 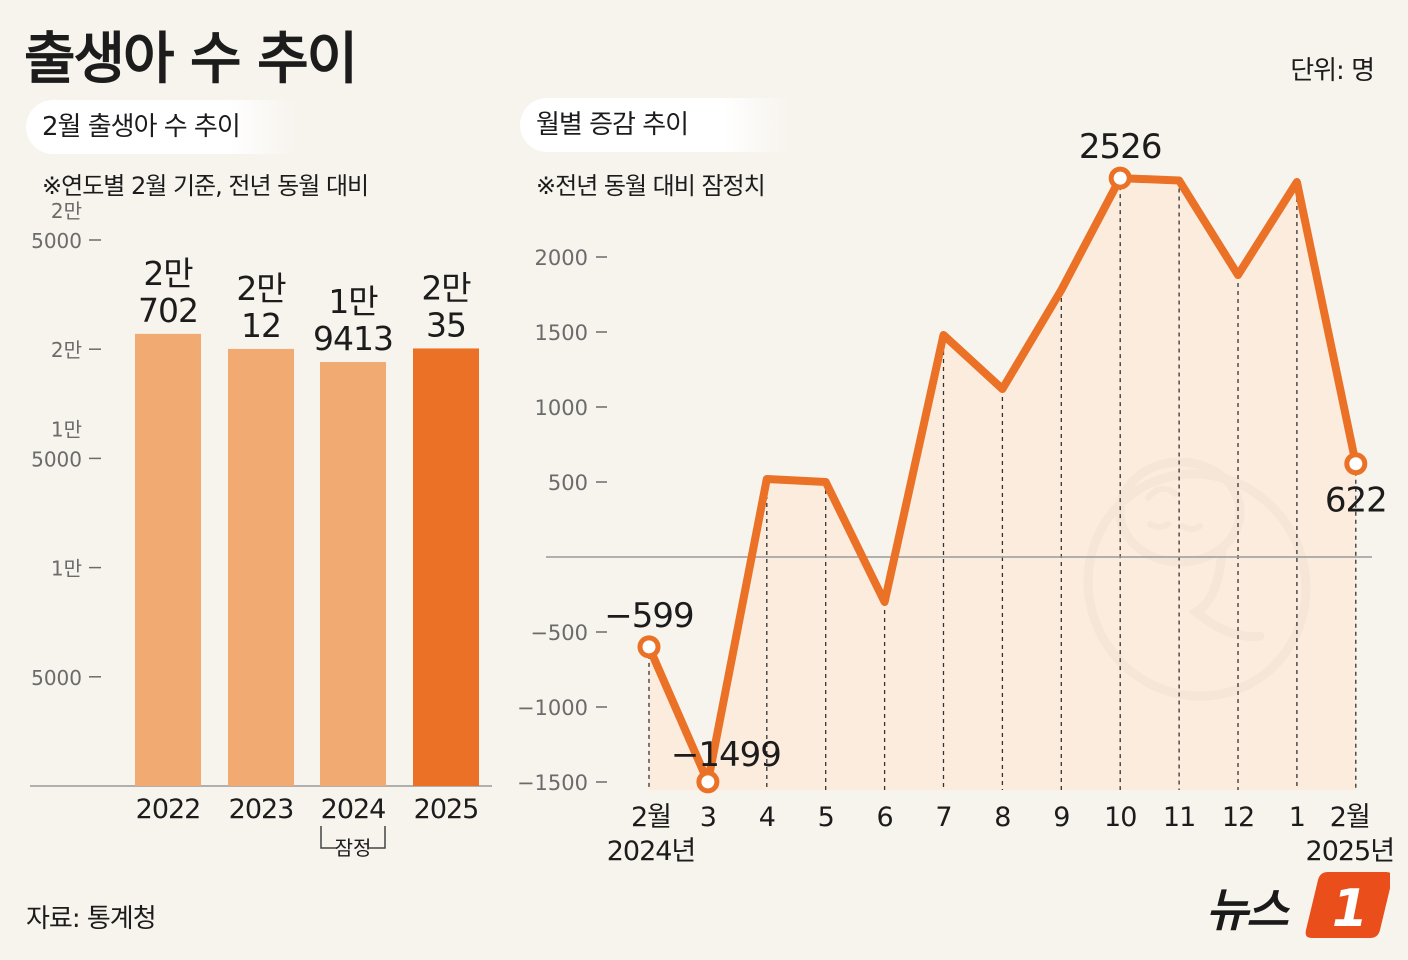 What do you see at coordinates (1238, 817) in the screenshot?
I see `line-x-category-label: 12` at bounding box center [1238, 817].